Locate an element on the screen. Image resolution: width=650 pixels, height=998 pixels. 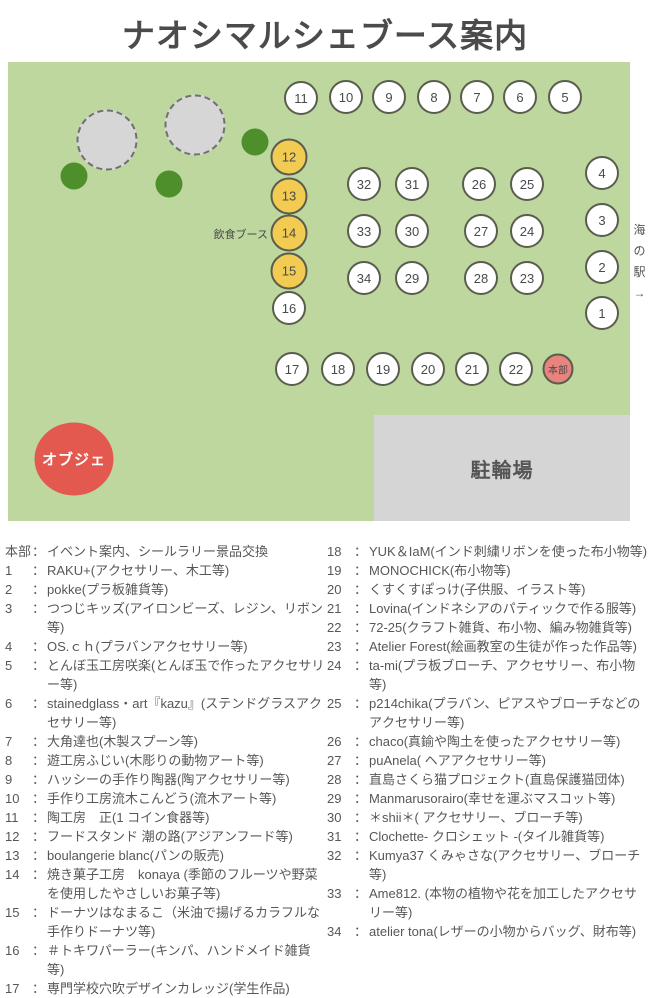
booth-28: 28 is located at coordinates (481, 278).